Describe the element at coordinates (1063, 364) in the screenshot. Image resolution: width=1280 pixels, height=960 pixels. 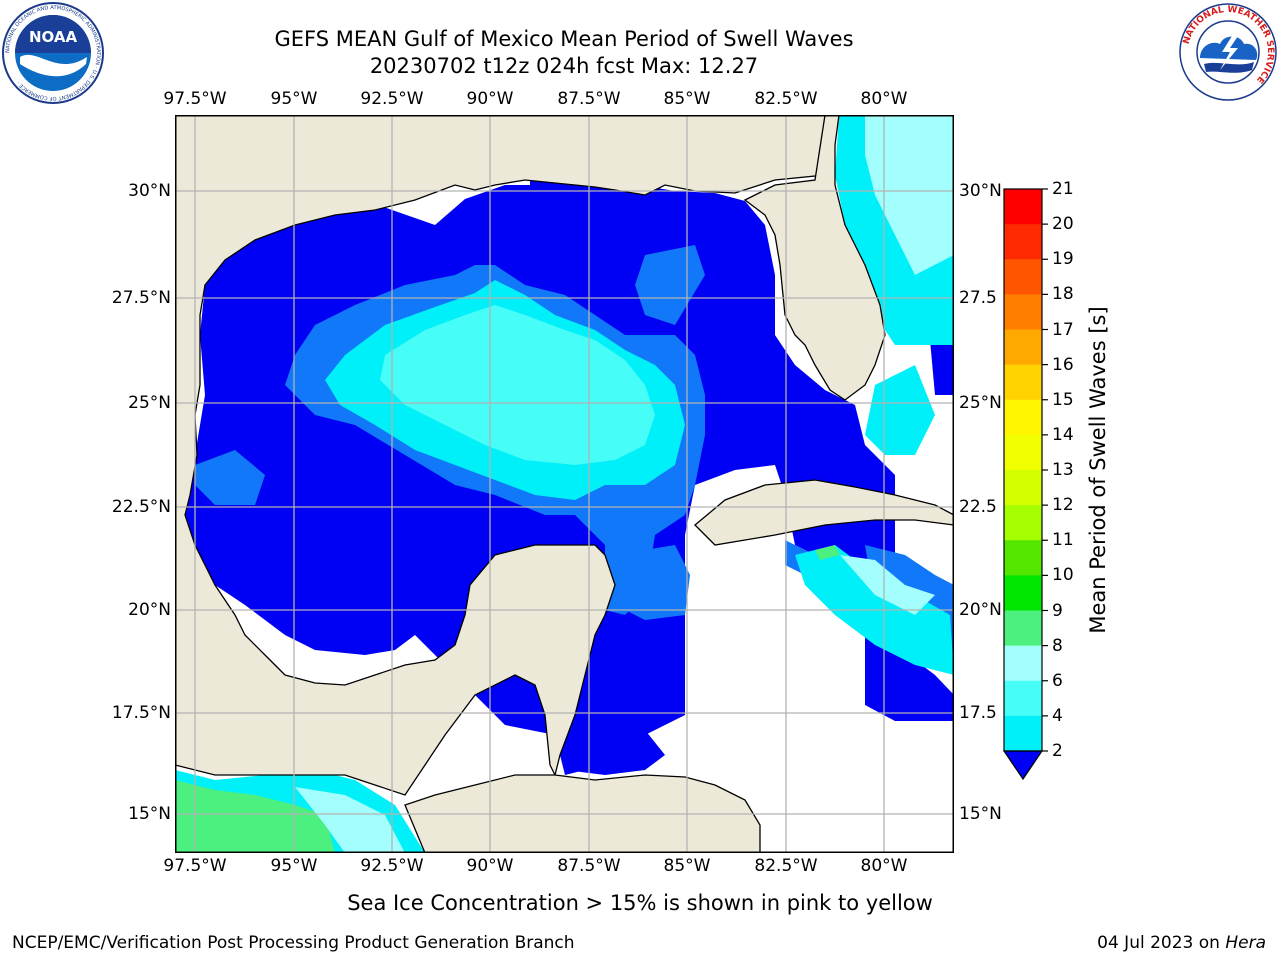
I see `colorbar-tick-label: 16` at that location.